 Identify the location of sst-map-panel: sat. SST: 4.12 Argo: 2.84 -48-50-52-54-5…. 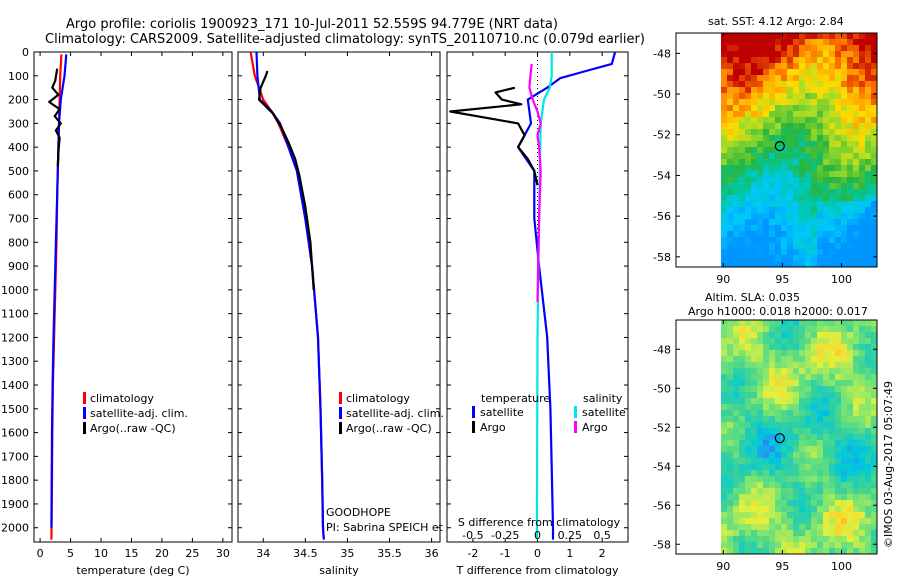
(765, 150).